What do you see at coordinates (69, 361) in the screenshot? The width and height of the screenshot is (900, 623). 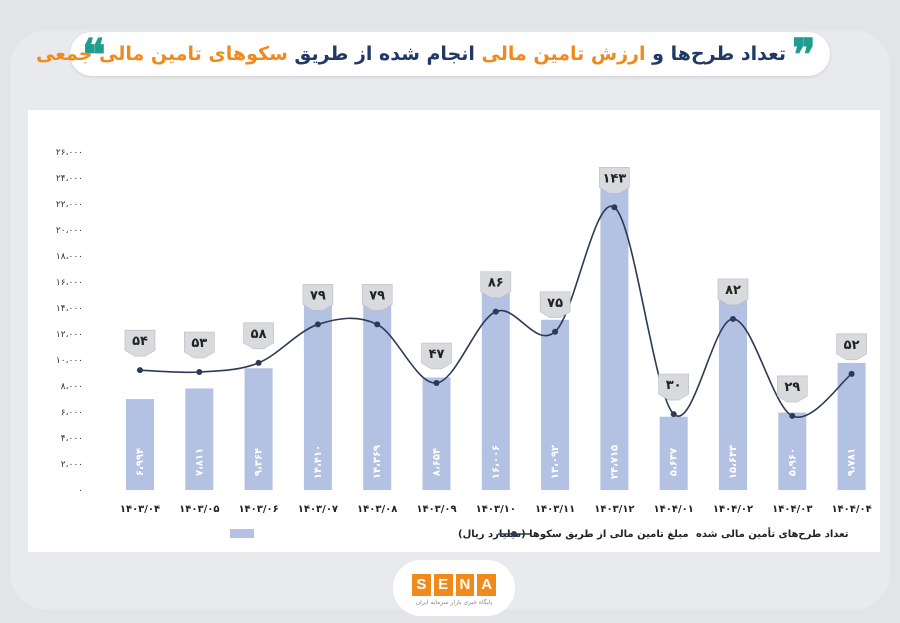 I see `y-tick-label: ۱۰،۰۰۰` at bounding box center [69, 361].